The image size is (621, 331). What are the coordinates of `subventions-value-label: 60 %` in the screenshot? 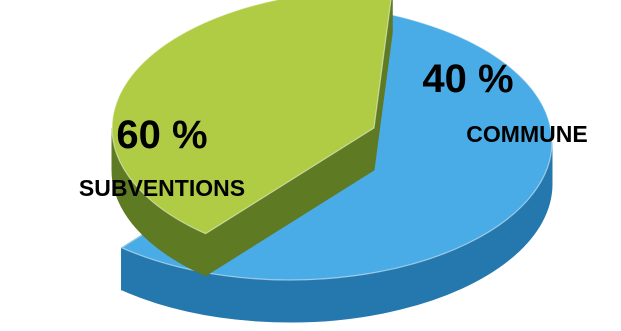 It's located at (161, 135).